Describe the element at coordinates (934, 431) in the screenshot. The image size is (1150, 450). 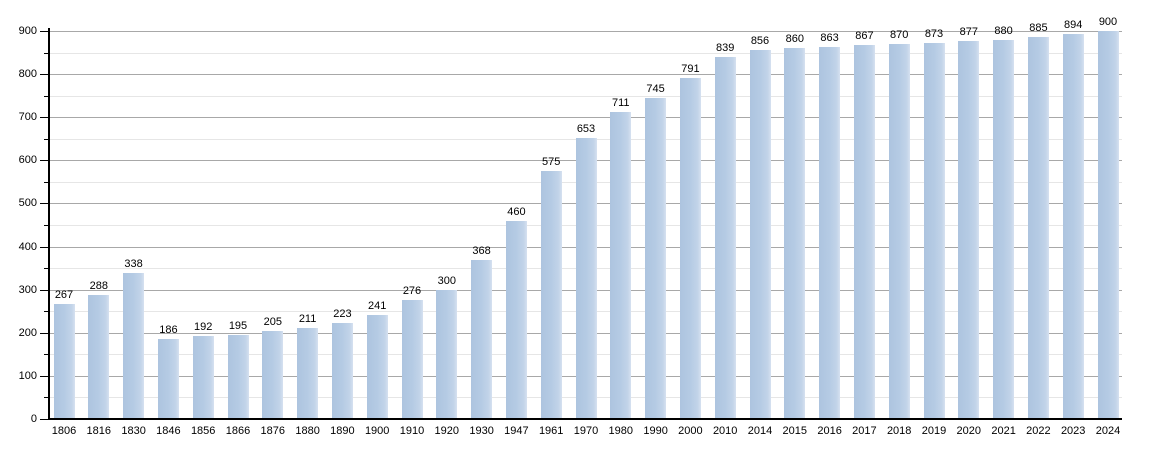
I see `x-axis-label-2019: 2019` at that location.